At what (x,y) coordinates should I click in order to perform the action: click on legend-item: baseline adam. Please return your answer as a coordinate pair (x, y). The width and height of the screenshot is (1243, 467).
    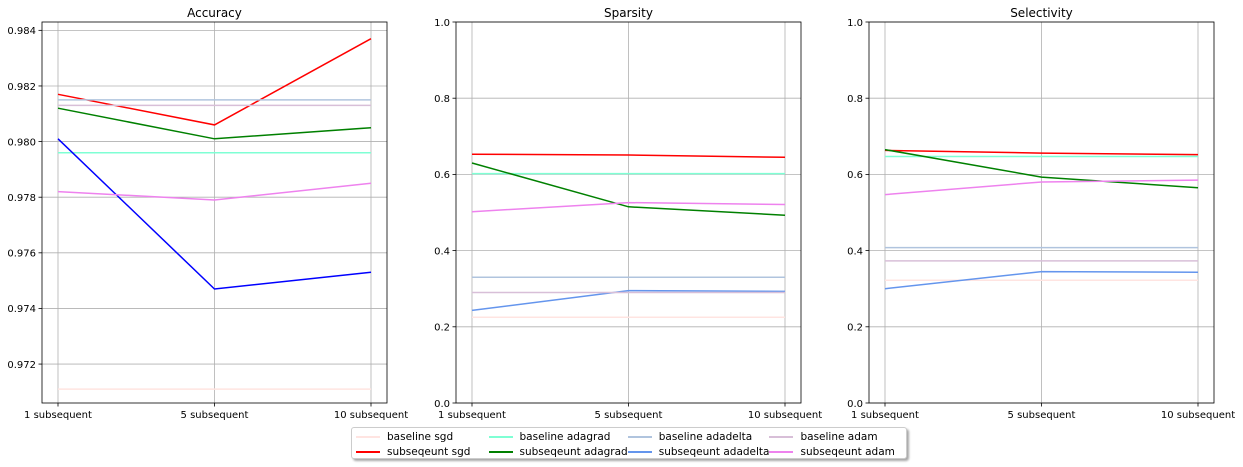
    Looking at the image, I should click on (835, 436).